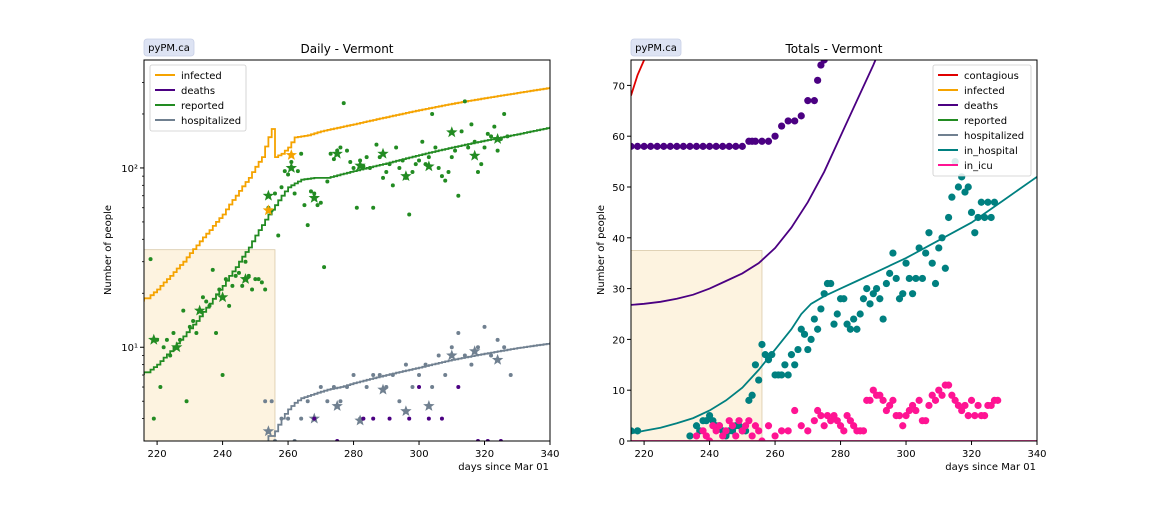 This screenshot has height=508, width=1152. Describe the element at coordinates (618, 391) in the screenshot. I see `y-tick-label: 10` at that location.